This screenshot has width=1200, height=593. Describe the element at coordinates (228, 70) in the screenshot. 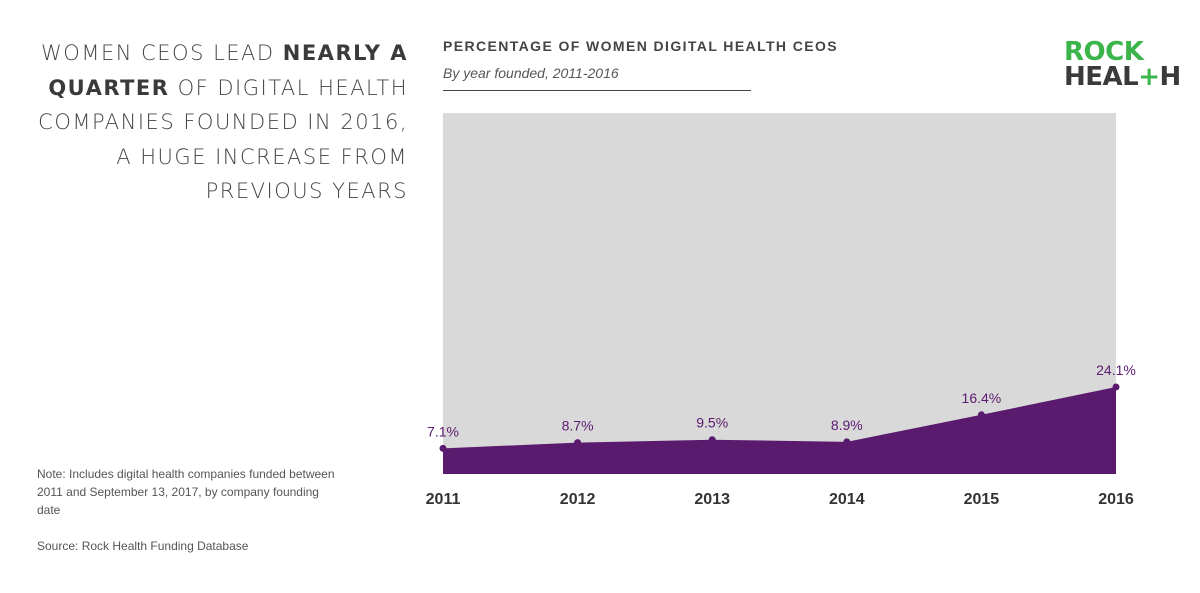

I see `headline-part-1: nearly a quarter` at that location.